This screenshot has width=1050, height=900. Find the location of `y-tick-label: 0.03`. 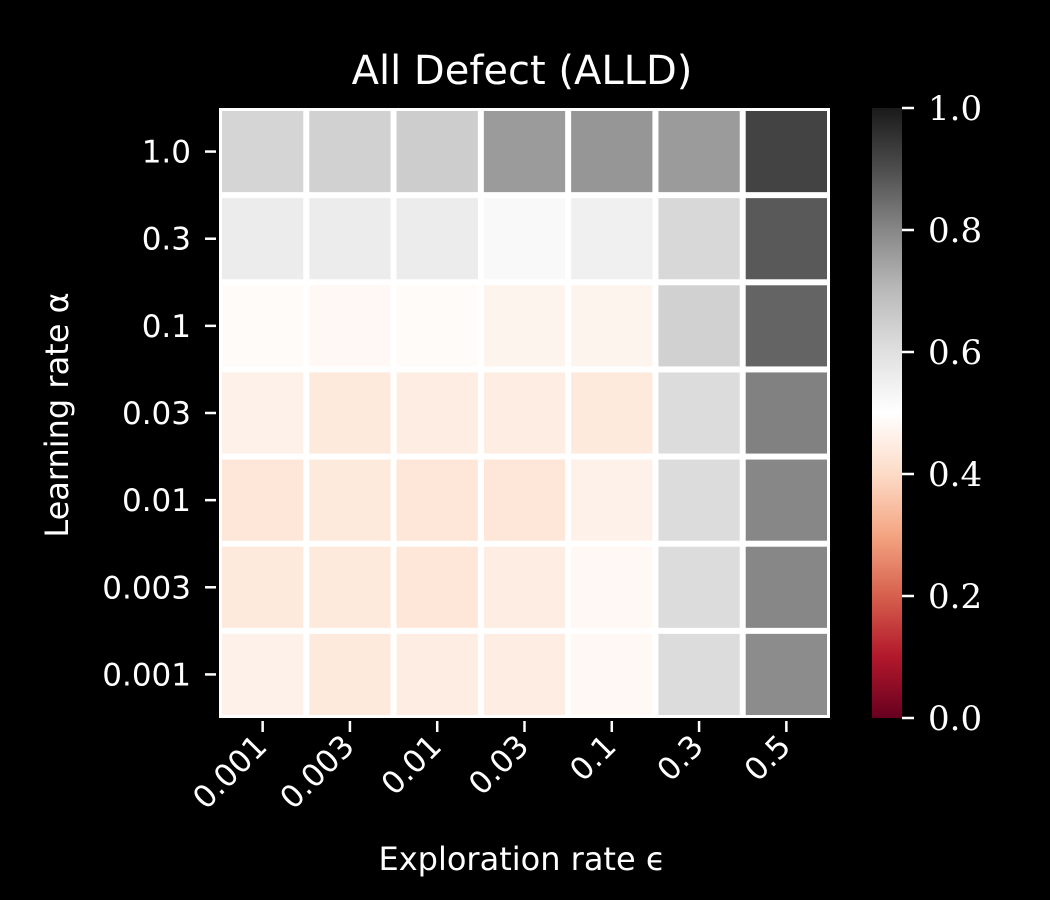

y-tick-label: 0.03 is located at coordinates (156, 414).